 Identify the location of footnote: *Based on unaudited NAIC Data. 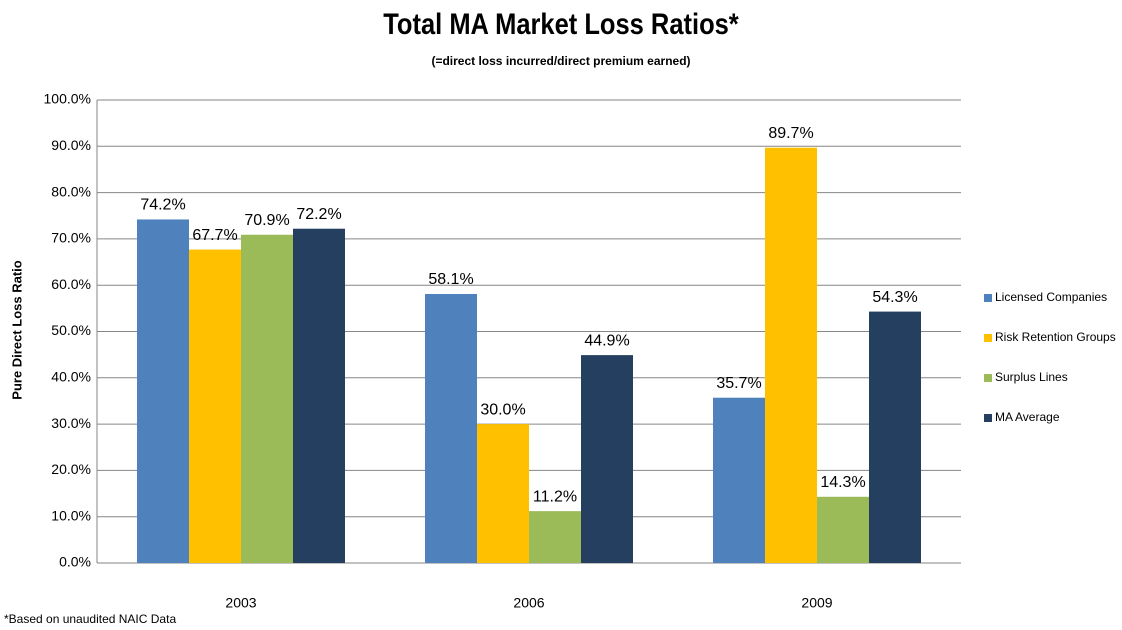
(90, 619).